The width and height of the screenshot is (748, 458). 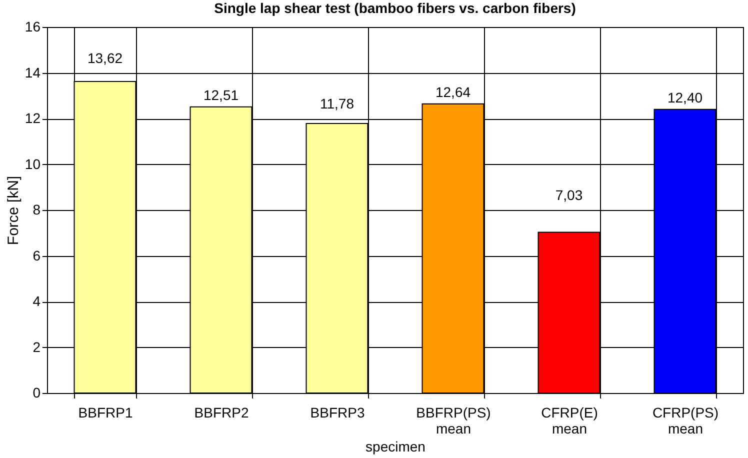 What do you see at coordinates (36, 210) in the screenshot?
I see `y-tick-label: 8` at bounding box center [36, 210].